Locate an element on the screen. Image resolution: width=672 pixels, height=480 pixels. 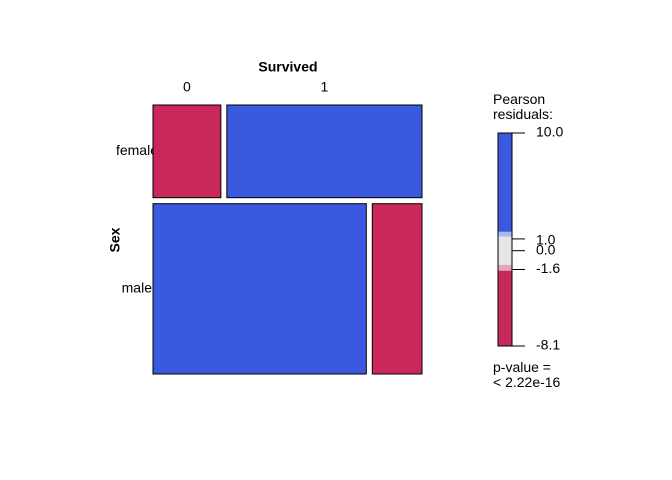
legend-frame is located at coordinates (505, 239).